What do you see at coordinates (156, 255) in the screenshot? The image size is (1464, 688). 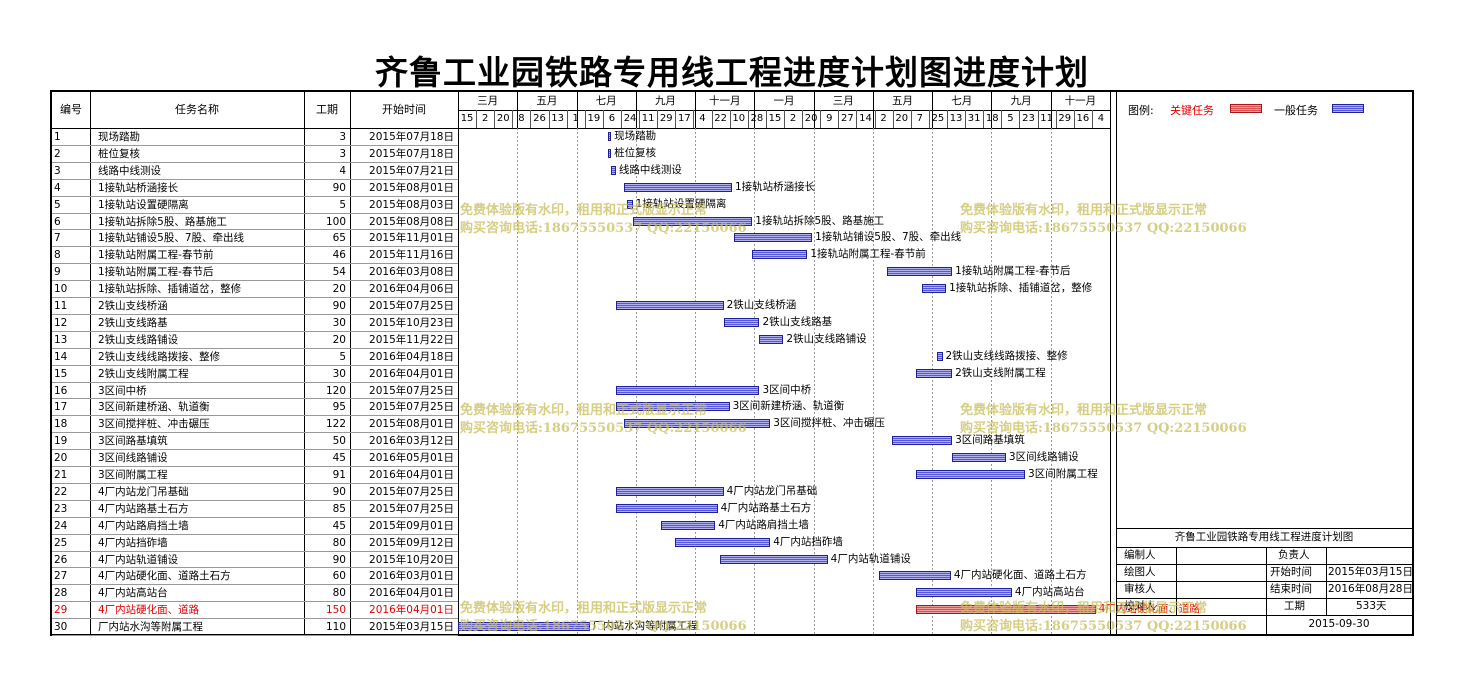 I see `task-name: 1接轨站附属工程-春节前` at bounding box center [156, 255].